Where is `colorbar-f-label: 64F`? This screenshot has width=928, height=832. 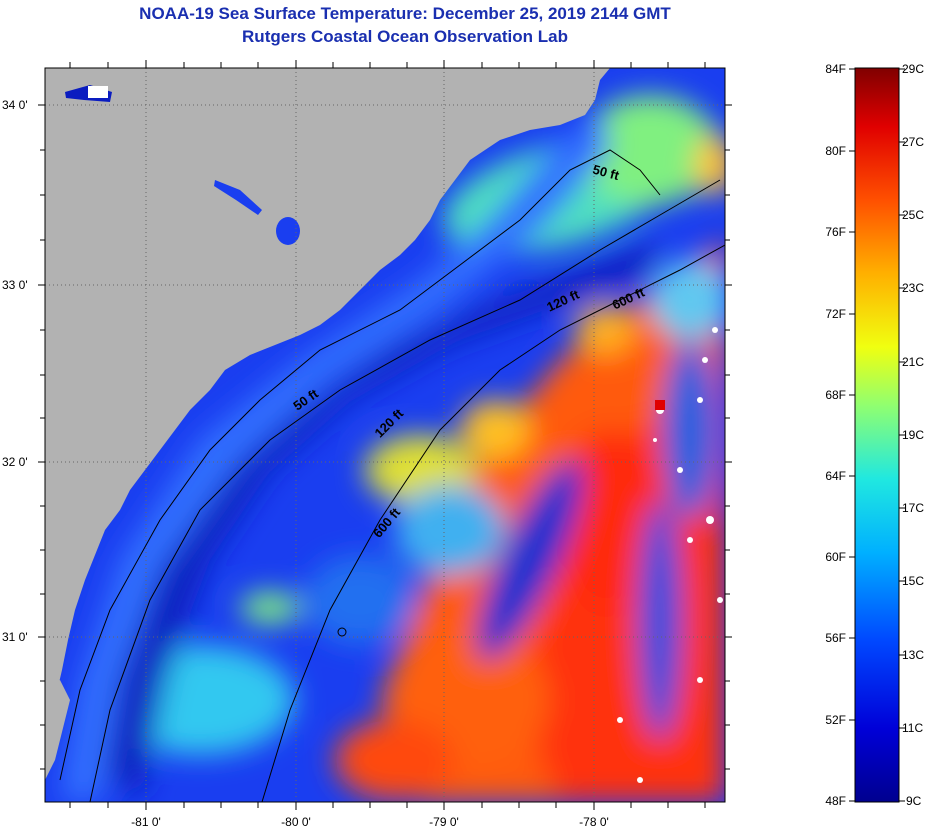 colorbar-f-label: 64F is located at coordinates (835, 476).